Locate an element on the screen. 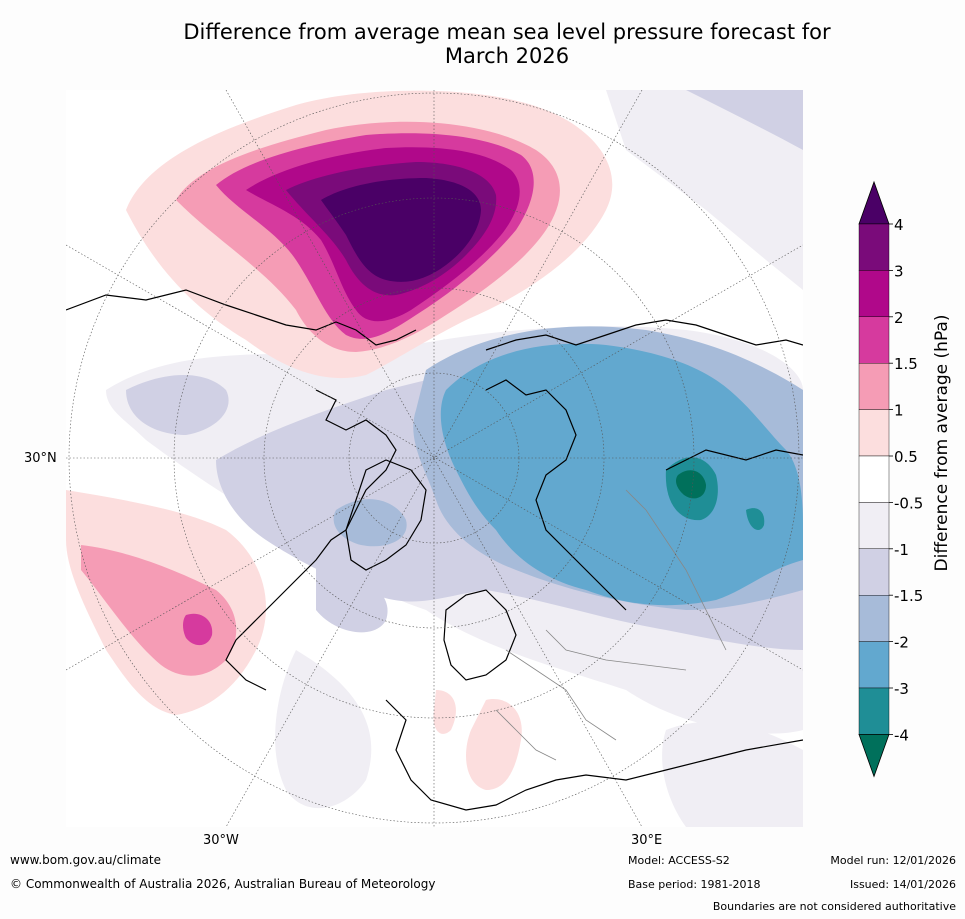 This screenshot has height=919, width=965. footer-model: Model: ACCESS-S2 is located at coordinates (679, 860).